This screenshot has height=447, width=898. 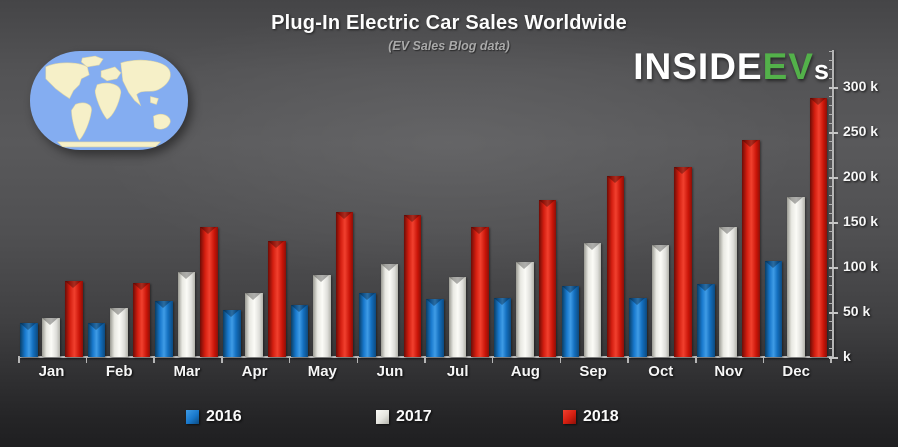 What do you see at coordinates (412, 285) in the screenshot?
I see `bar-2018-jun` at bounding box center [412, 285].